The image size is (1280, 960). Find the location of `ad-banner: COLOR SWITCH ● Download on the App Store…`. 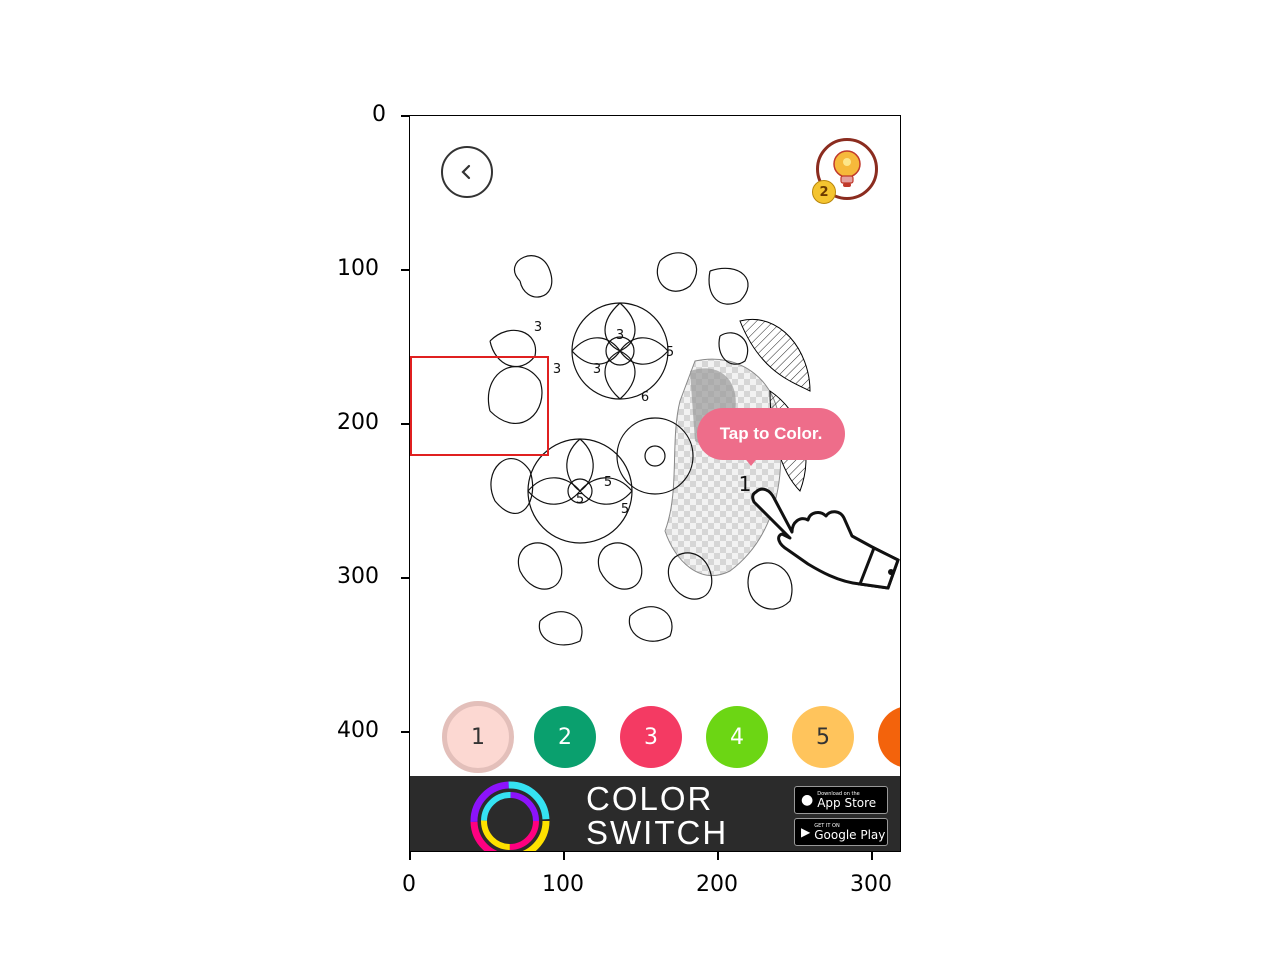

ad-banner: COLOR SWITCH ● Download on the App Store… is located at coordinates (655, 813).